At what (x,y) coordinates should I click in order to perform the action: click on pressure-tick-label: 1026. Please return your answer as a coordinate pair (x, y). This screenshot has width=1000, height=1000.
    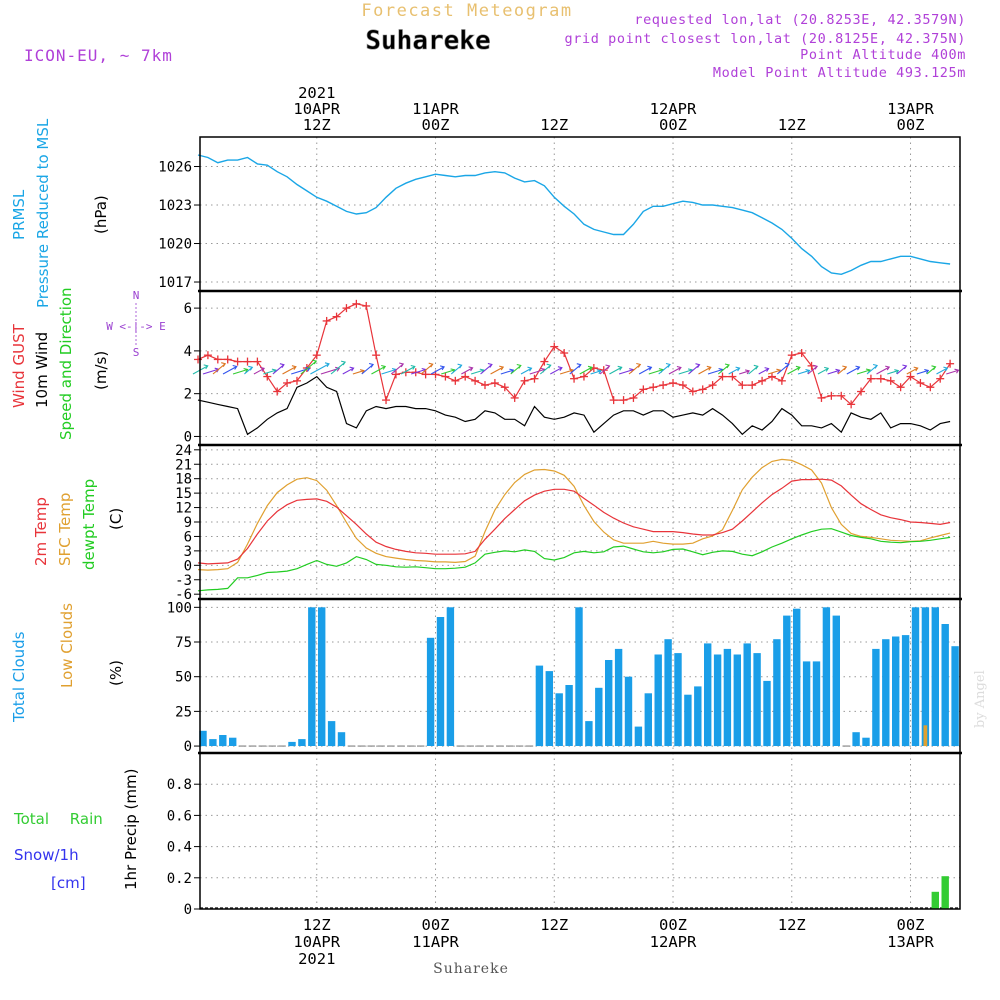
    Looking at the image, I should click on (175, 168).